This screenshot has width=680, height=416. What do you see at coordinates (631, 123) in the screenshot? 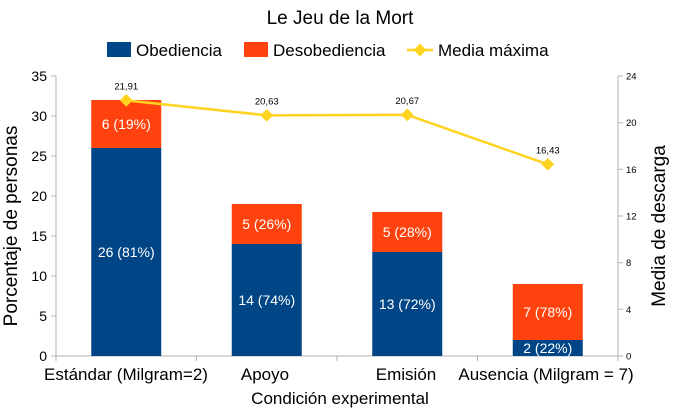
I see `y2-tick-label: 20` at bounding box center [631, 123].